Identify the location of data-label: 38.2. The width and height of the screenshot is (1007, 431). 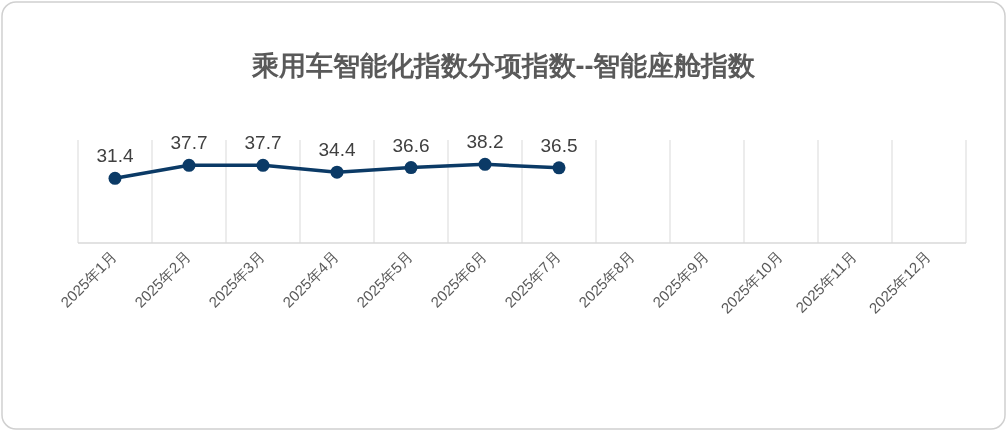
(485, 142).